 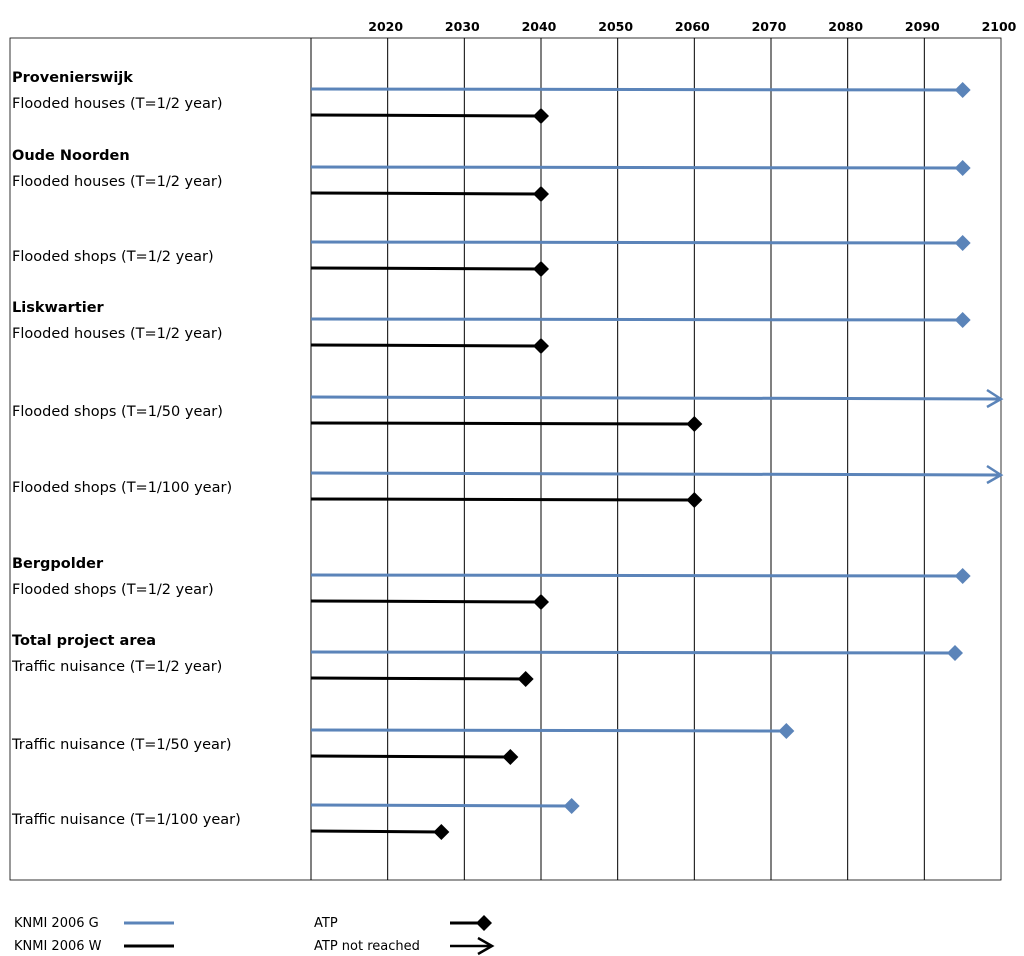 I want to click on row-label: Traffic nuisance (T=1/100 year), so click(x=126, y=820).